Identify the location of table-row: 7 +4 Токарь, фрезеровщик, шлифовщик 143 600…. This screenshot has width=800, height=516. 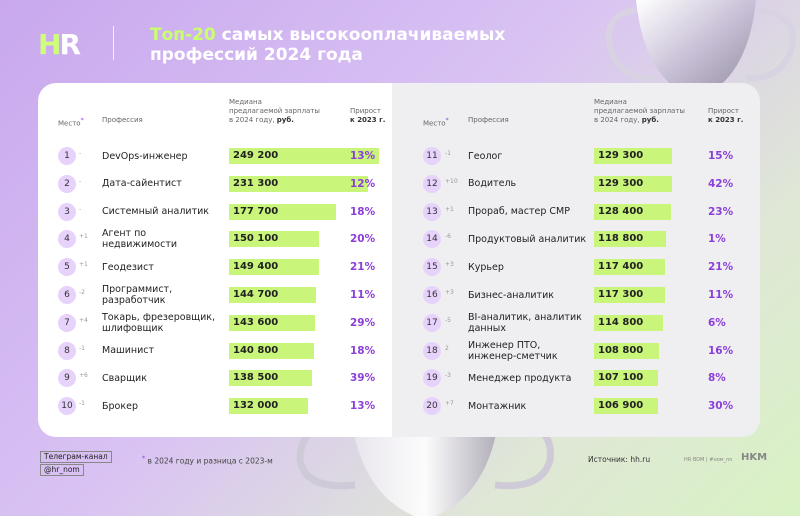
(214, 324).